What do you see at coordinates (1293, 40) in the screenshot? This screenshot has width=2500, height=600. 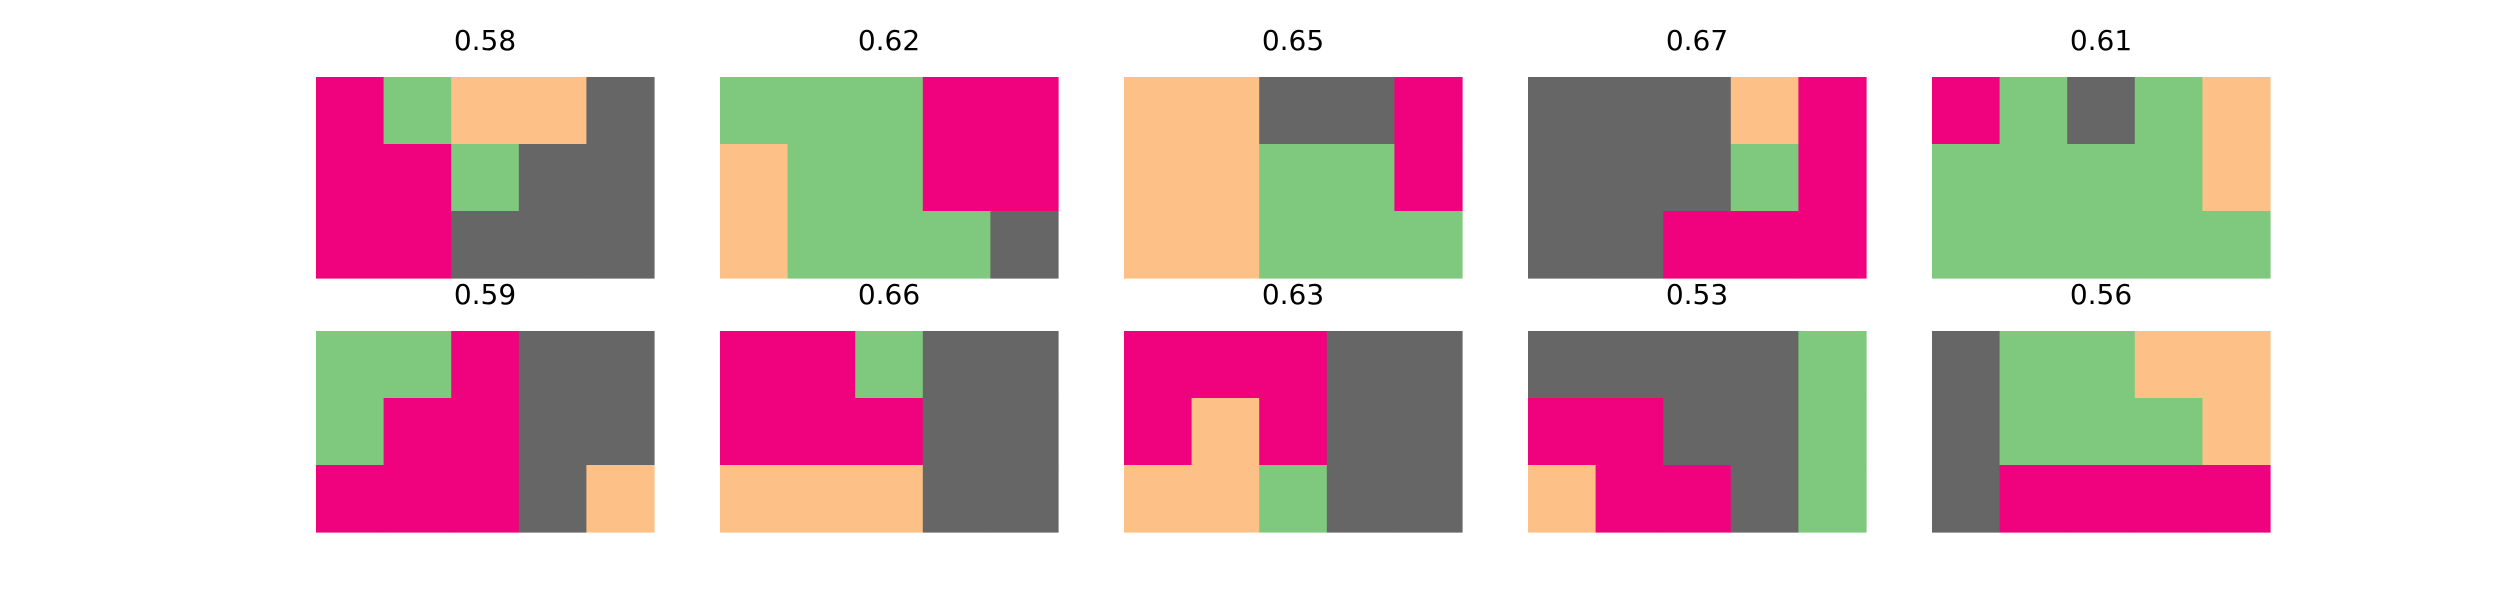 I see `panel-title: 0.65` at bounding box center [1293, 40].